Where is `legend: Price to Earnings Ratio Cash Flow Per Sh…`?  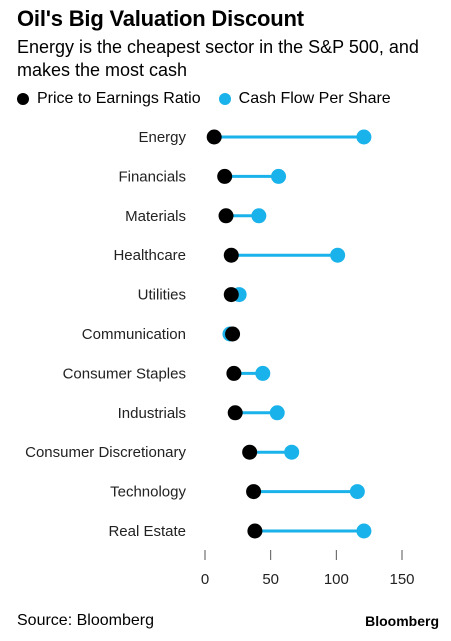
legend: Price to Earnings Ratio Cash Flow Per Sh… is located at coordinates (213, 99).